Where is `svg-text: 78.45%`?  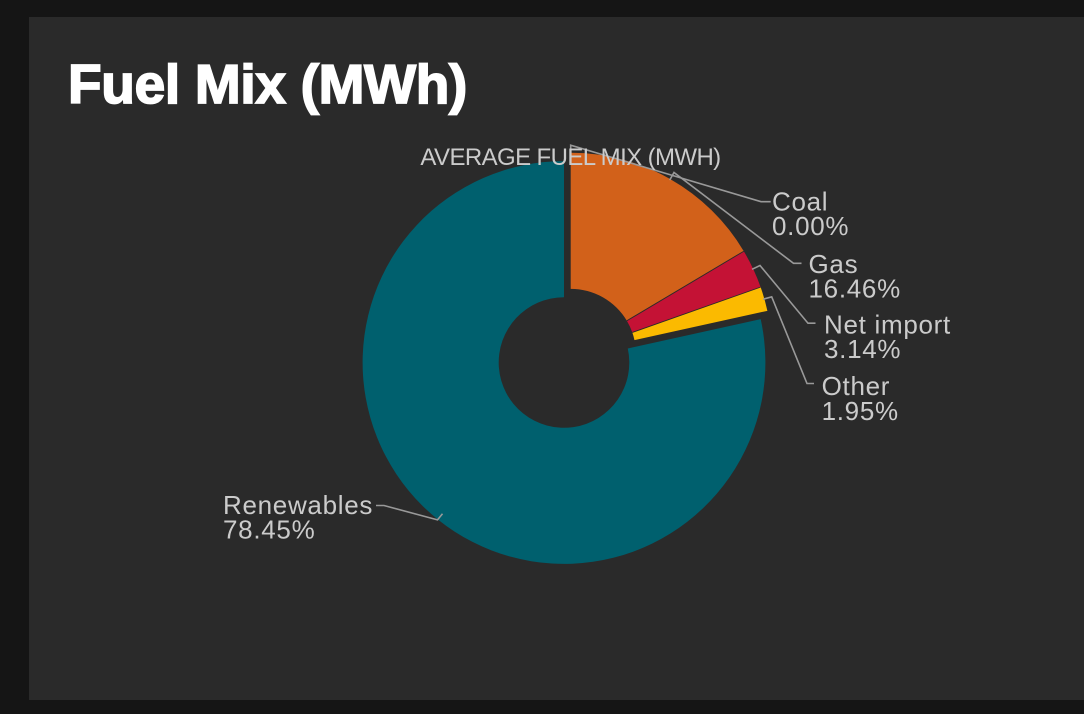
svg-text: 78.45% is located at coordinates (269, 530).